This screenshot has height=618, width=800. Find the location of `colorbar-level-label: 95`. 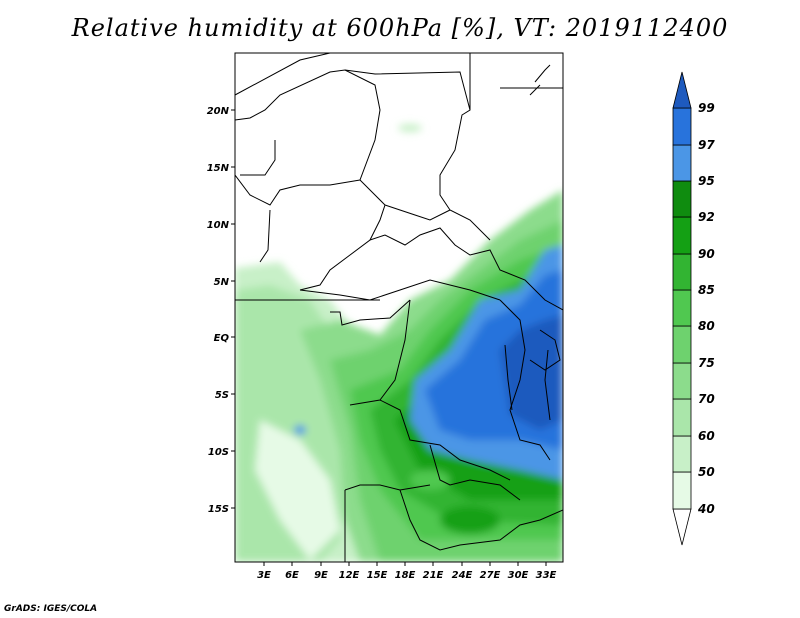

colorbar-level-label: 95 is located at coordinates (706, 181).